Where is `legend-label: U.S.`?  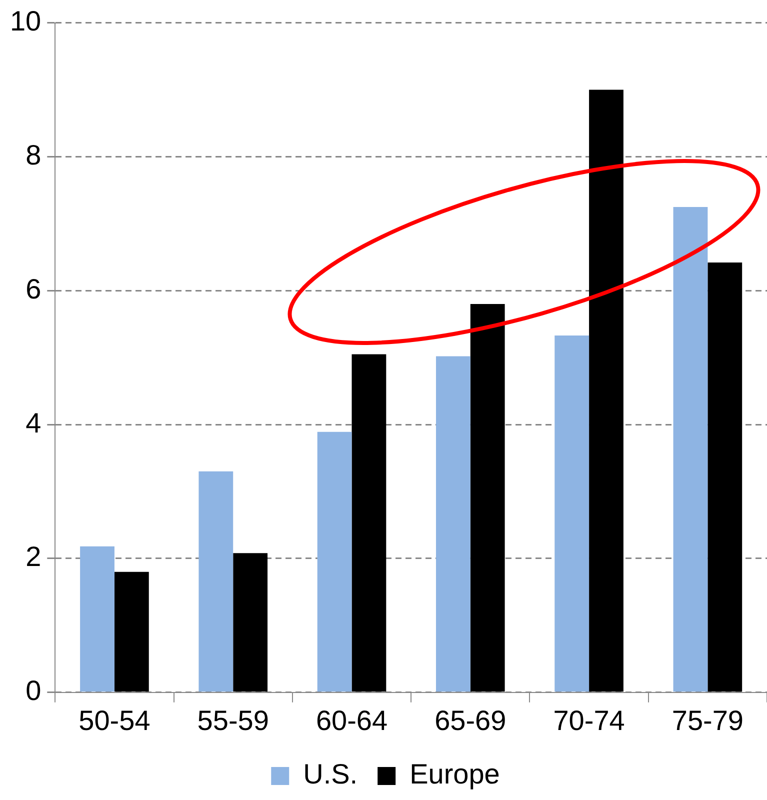
legend-label: U.S. is located at coordinates (330, 774).